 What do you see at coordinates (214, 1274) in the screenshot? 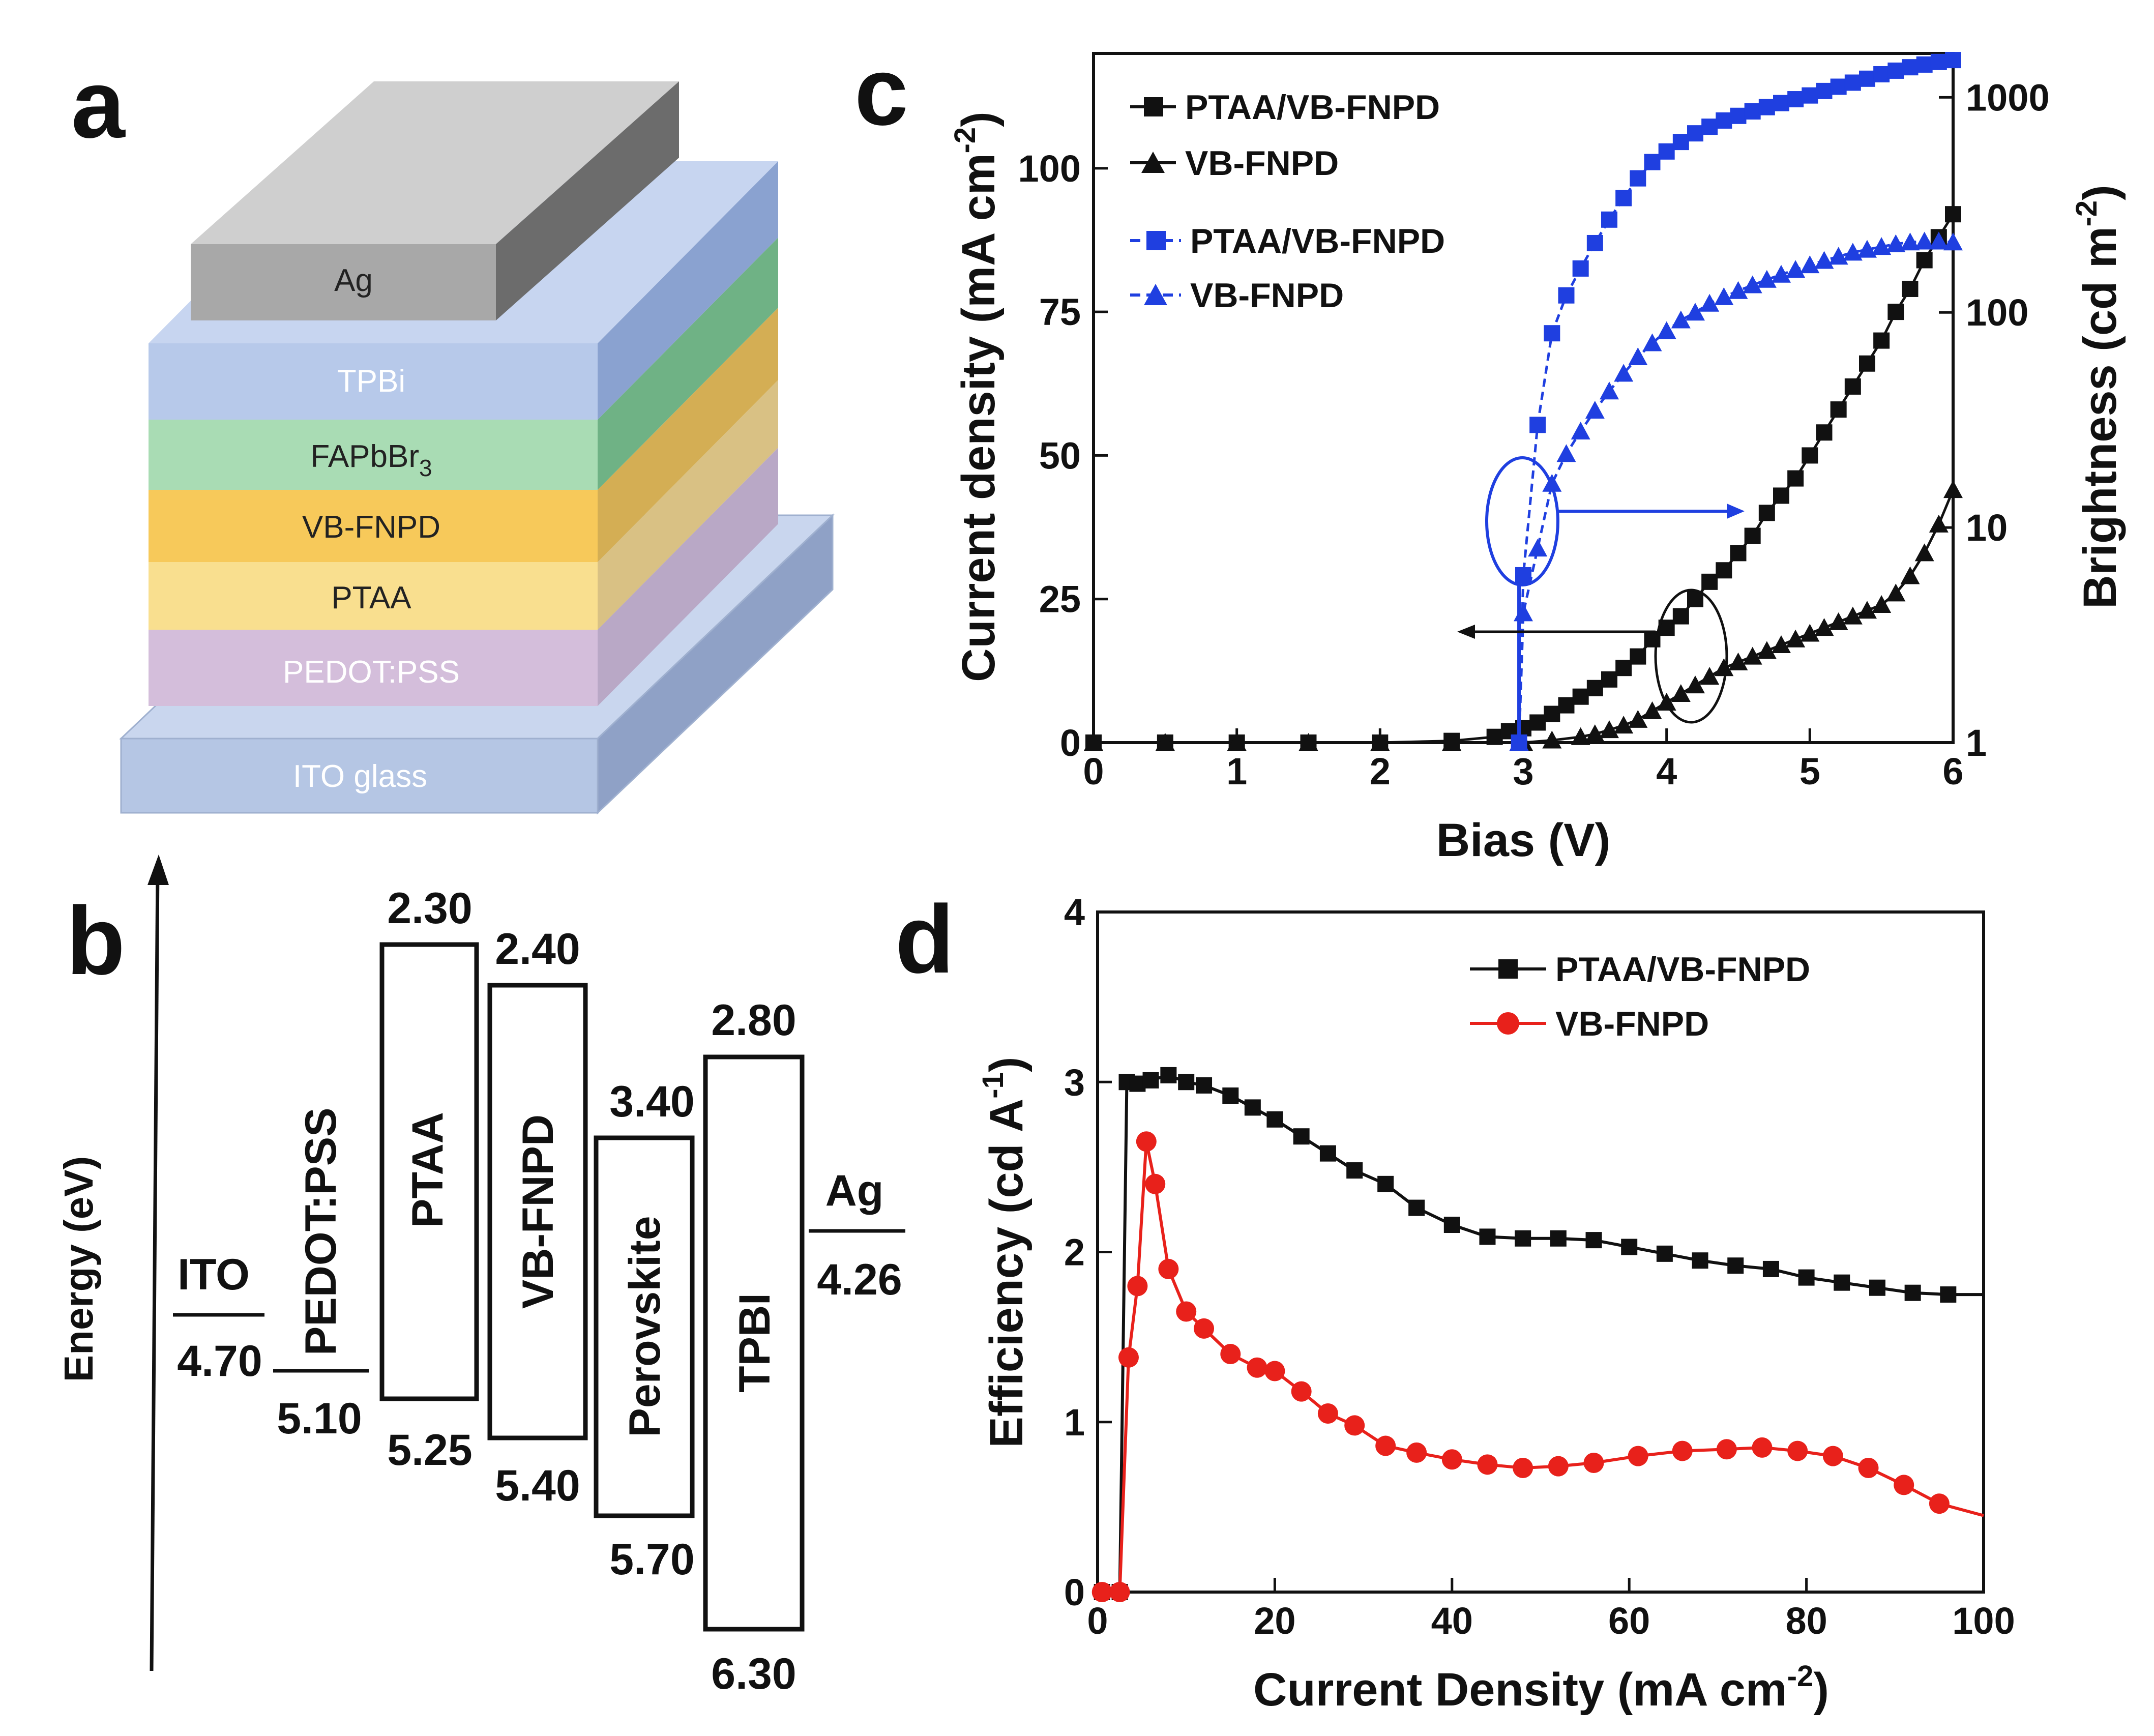
I see `level-ito-name: ITO` at bounding box center [214, 1274].